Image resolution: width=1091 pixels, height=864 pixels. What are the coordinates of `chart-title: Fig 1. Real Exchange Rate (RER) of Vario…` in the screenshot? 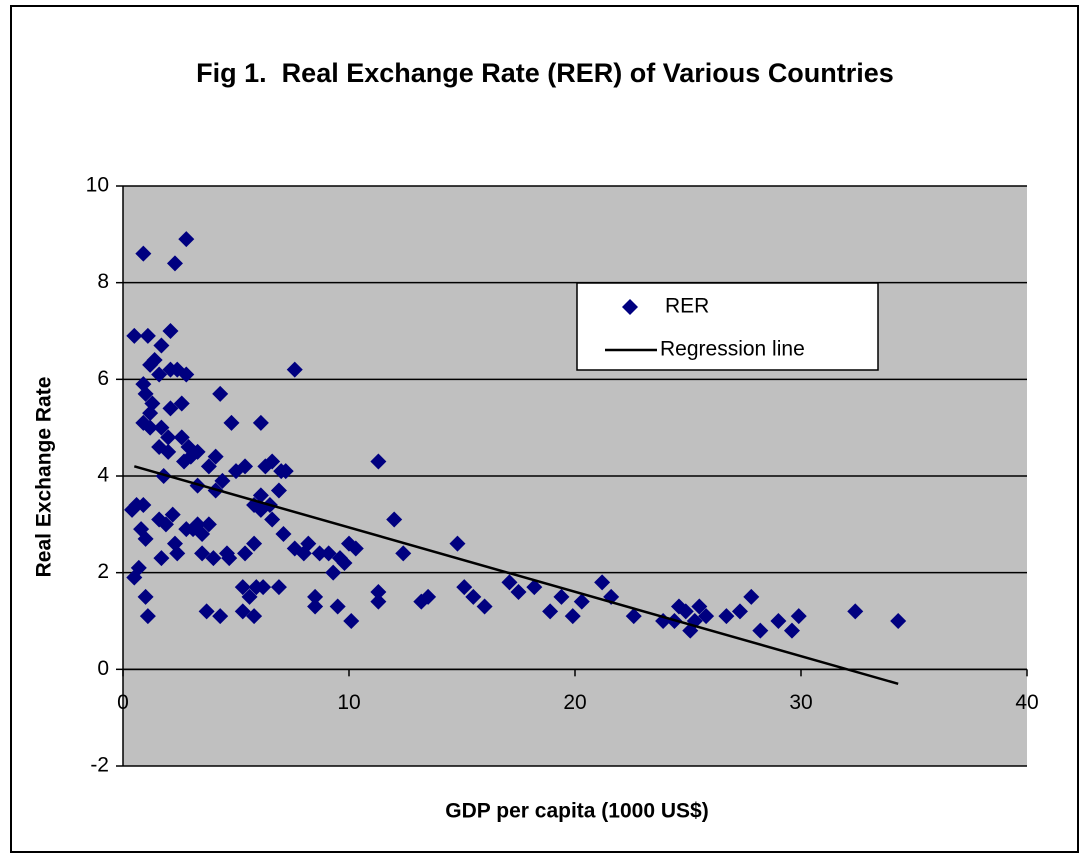 It's located at (545, 73).